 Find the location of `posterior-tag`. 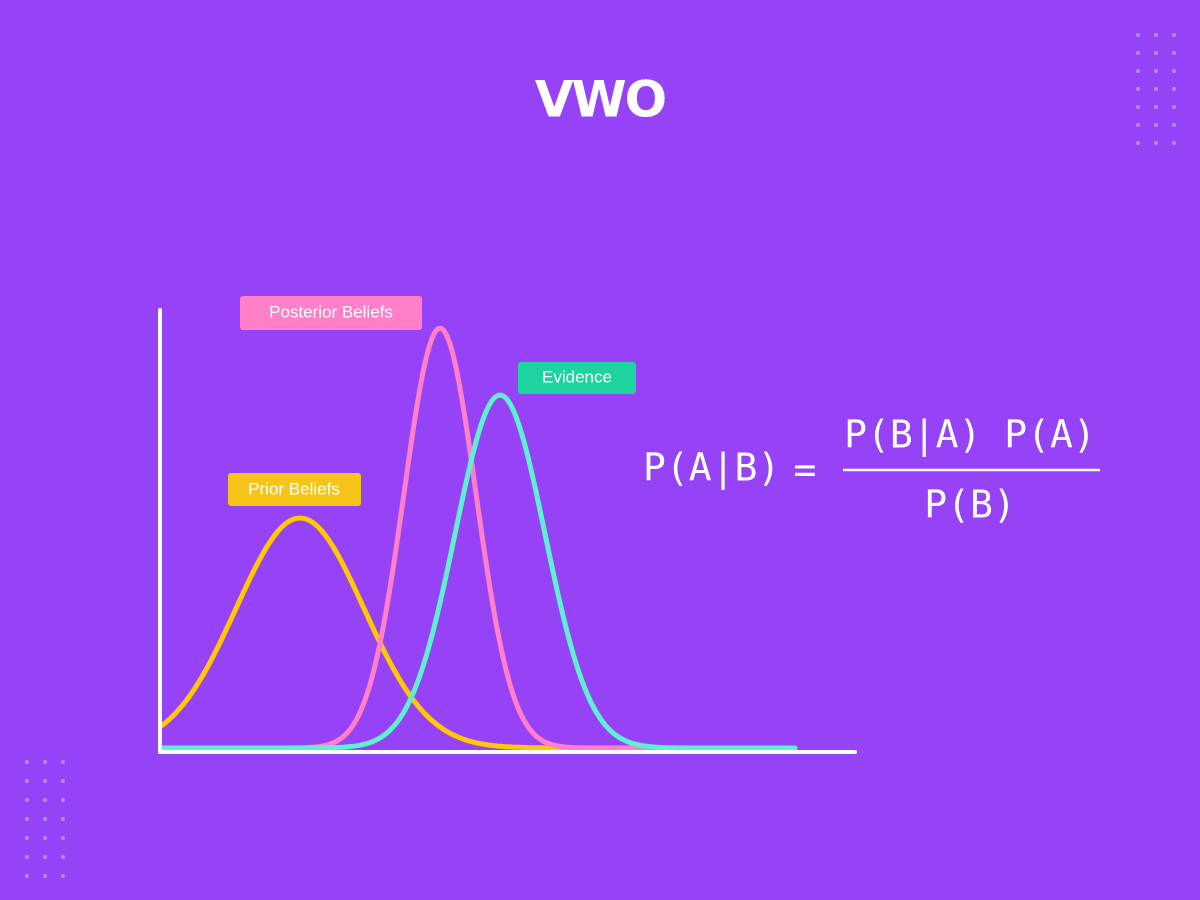

posterior-tag is located at coordinates (331, 313).